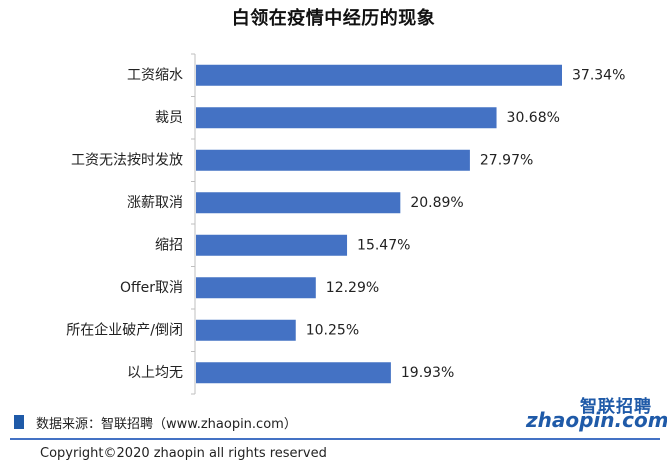  I want to click on category-label: 所在企业破产/倒闭, so click(124, 329).